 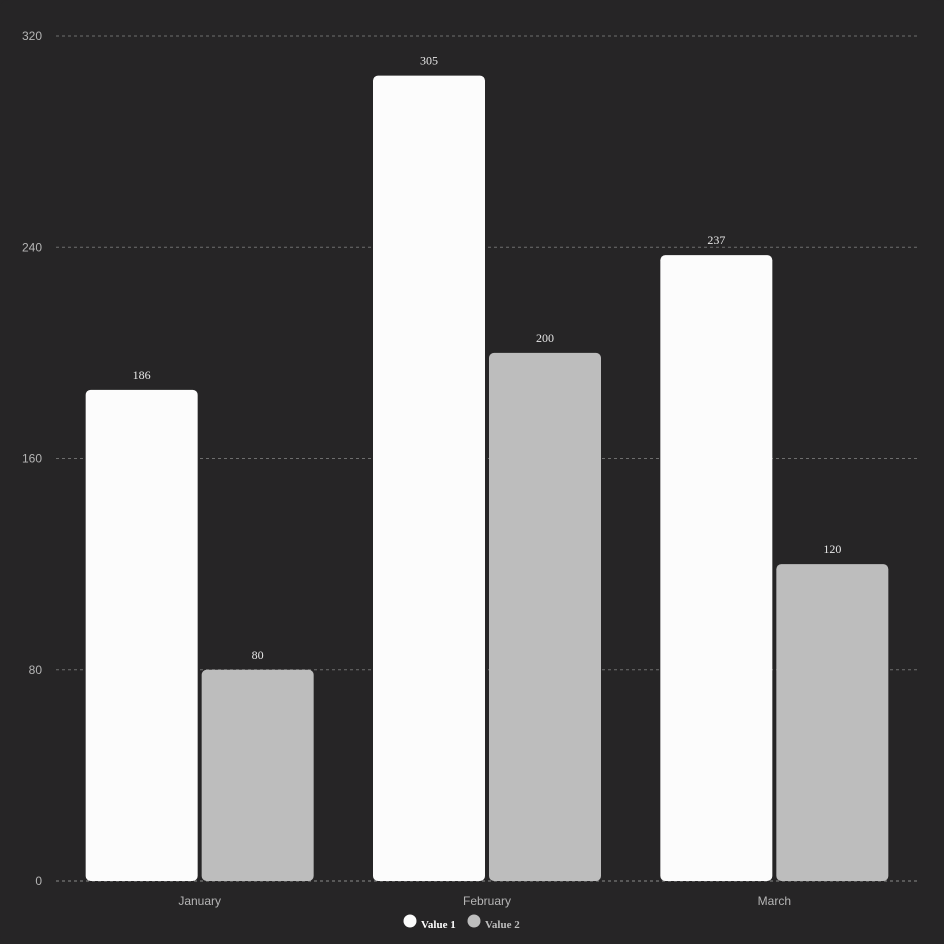 What do you see at coordinates (716, 240) in the screenshot?
I see `data-label: 237` at bounding box center [716, 240].